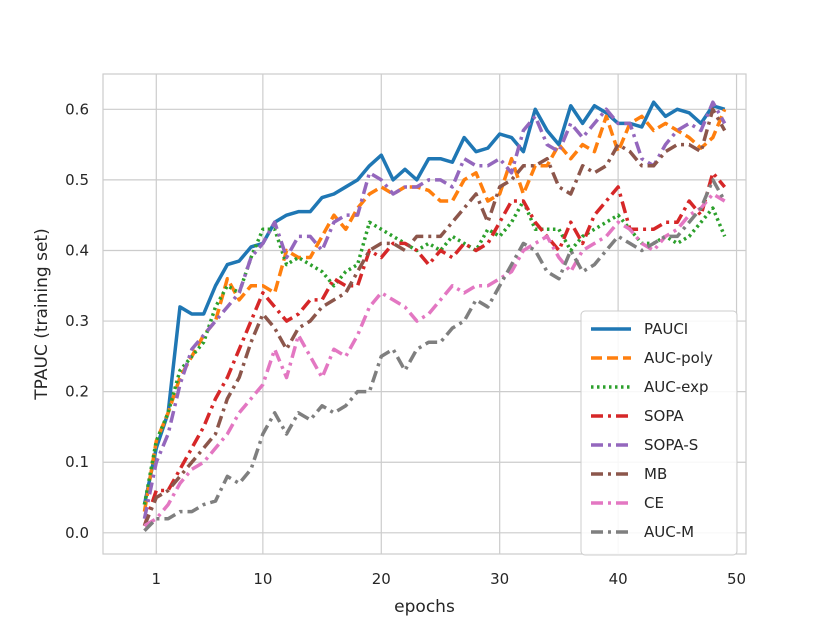 This screenshot has height=627, width=830. I want to click on x-tick-label: 30, so click(499, 579).